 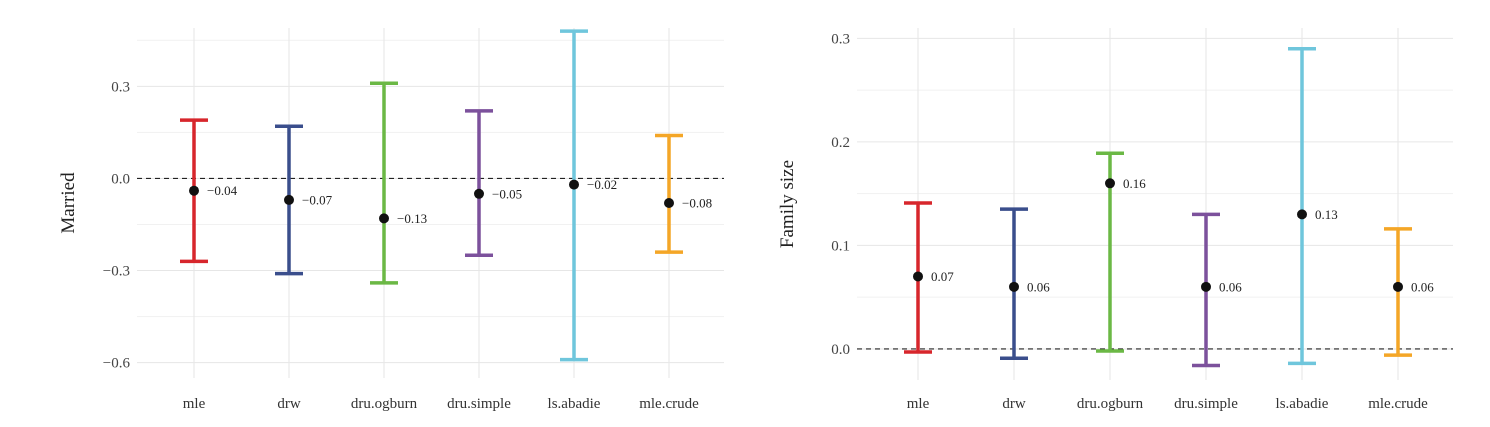 What do you see at coordinates (787, 204) in the screenshot?
I see `y-axis-title: Family size` at bounding box center [787, 204].